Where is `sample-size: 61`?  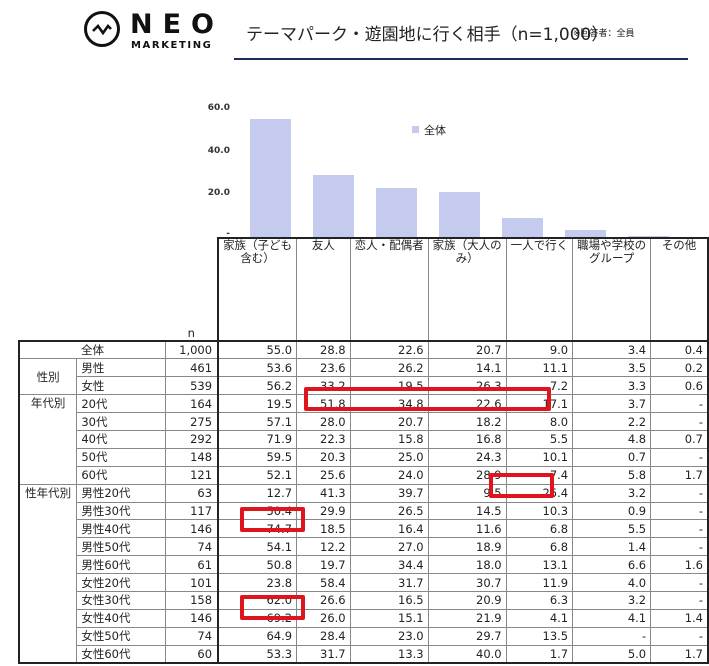 sample-size: 61 is located at coordinates (192, 565).